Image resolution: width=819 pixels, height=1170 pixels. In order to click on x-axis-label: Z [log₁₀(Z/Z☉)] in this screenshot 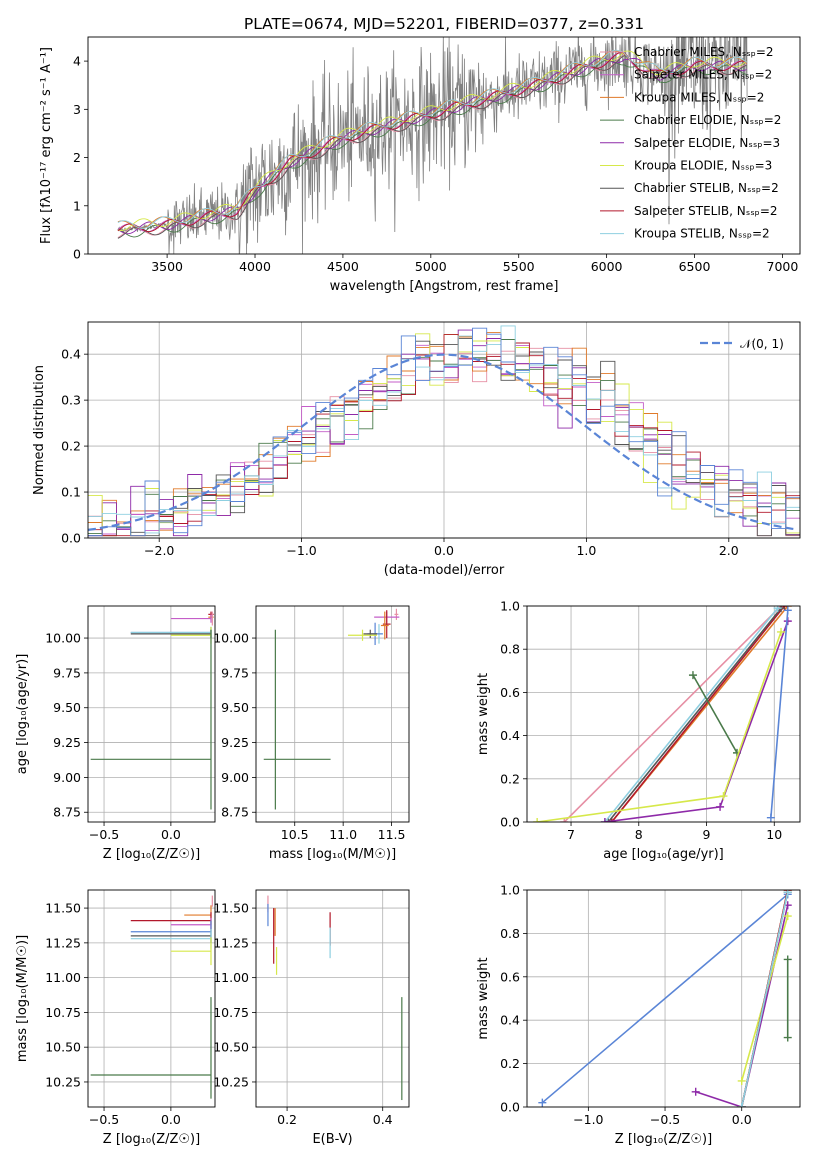, I will do `click(663, 1139)`.